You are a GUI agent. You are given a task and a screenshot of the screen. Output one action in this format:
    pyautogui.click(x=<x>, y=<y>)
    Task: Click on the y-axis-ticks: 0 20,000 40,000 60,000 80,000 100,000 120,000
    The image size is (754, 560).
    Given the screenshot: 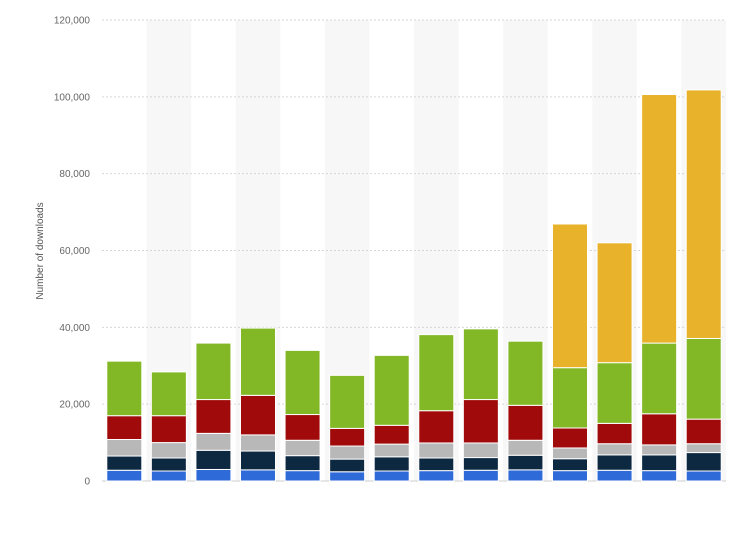 What is the action you would take?
    pyautogui.click(x=72, y=252)
    